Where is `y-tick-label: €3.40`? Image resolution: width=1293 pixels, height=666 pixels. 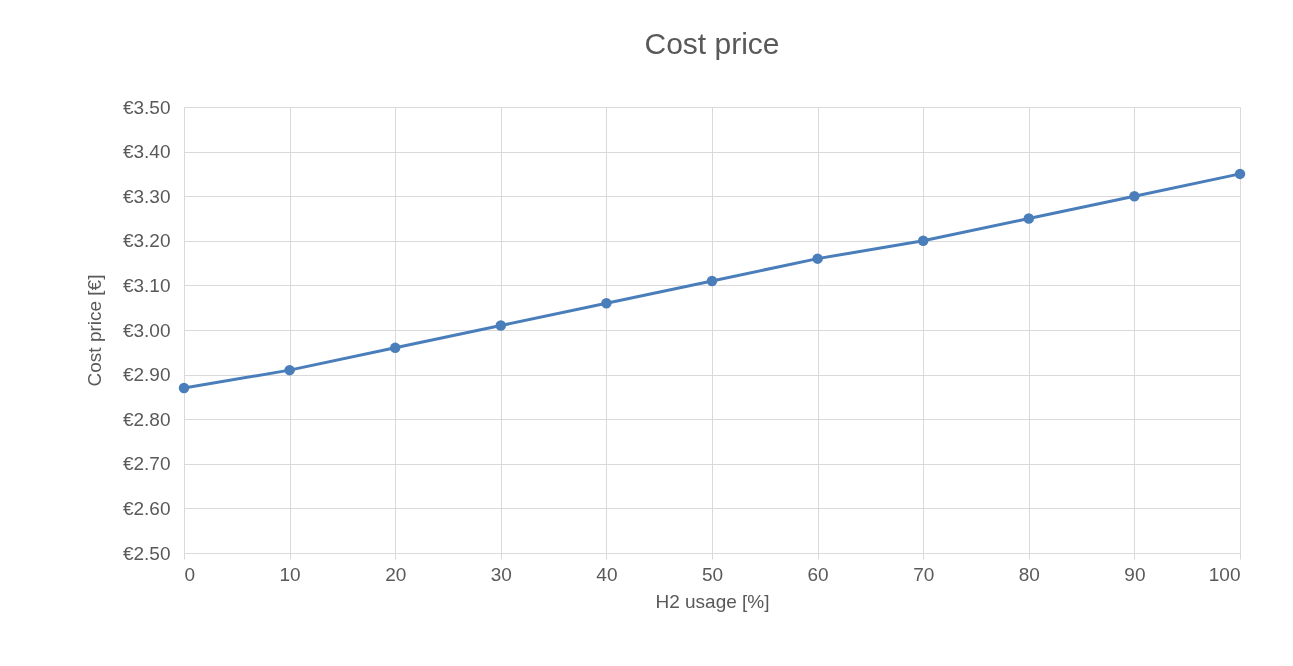 y-tick-label: €3.40 is located at coordinates (146, 152).